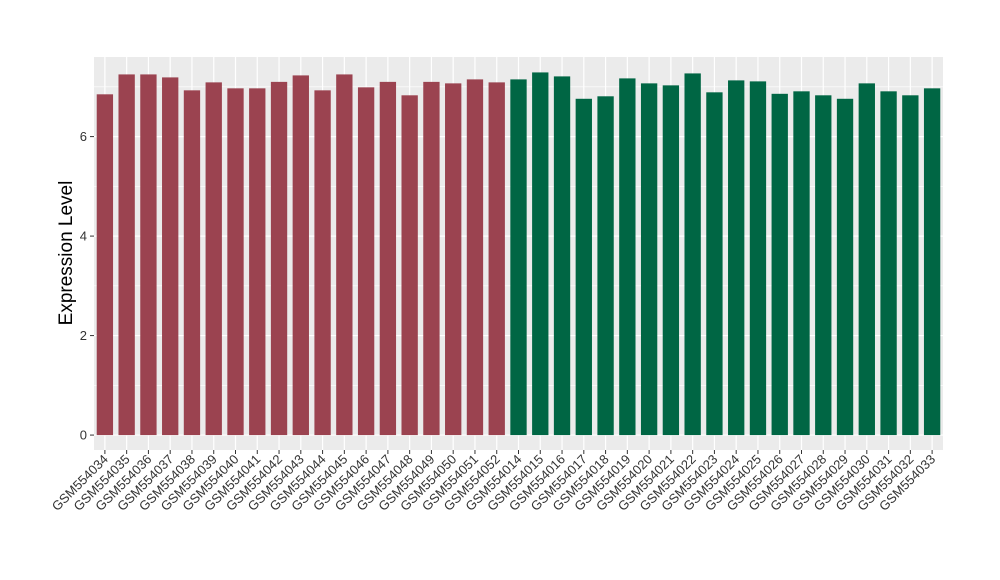  I want to click on y-tick-label: 2, so click(83, 335).